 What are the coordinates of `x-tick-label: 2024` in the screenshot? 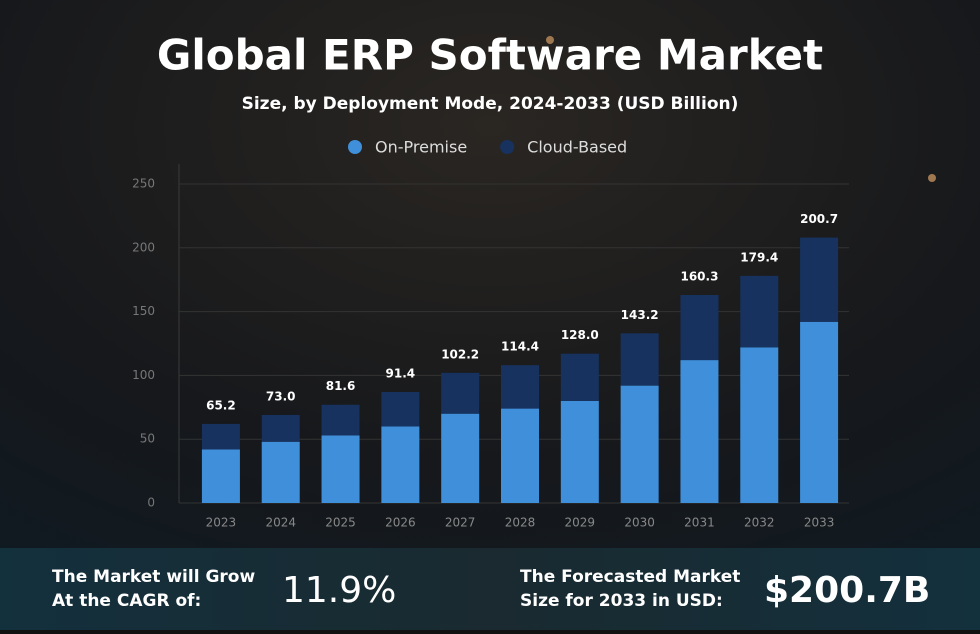 It's located at (280, 523).